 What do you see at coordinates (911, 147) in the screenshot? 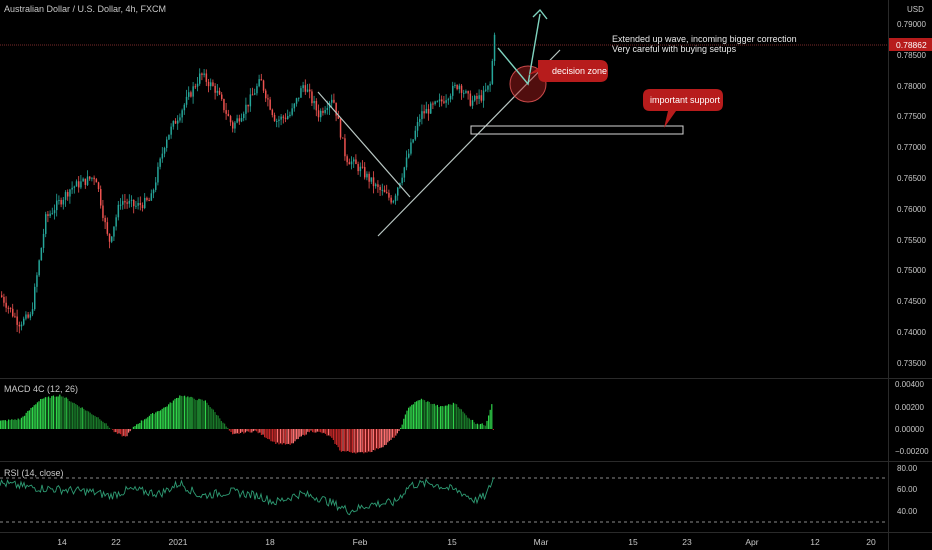
I see `price-tick-label: 0.77000` at bounding box center [911, 147].